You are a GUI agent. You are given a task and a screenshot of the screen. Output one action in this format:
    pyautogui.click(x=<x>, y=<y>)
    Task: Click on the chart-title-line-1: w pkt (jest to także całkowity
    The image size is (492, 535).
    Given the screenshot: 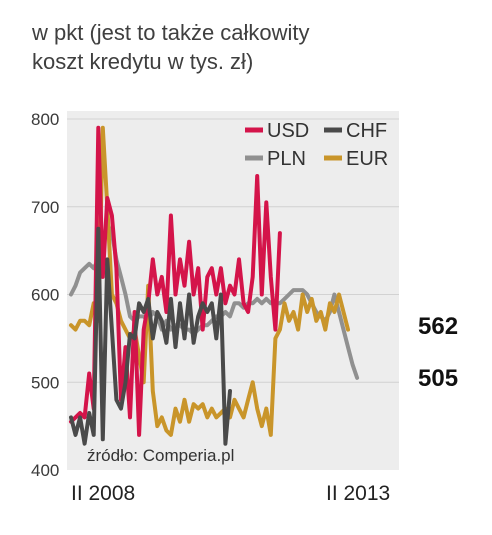 What is the action you would take?
    pyautogui.click(x=171, y=32)
    